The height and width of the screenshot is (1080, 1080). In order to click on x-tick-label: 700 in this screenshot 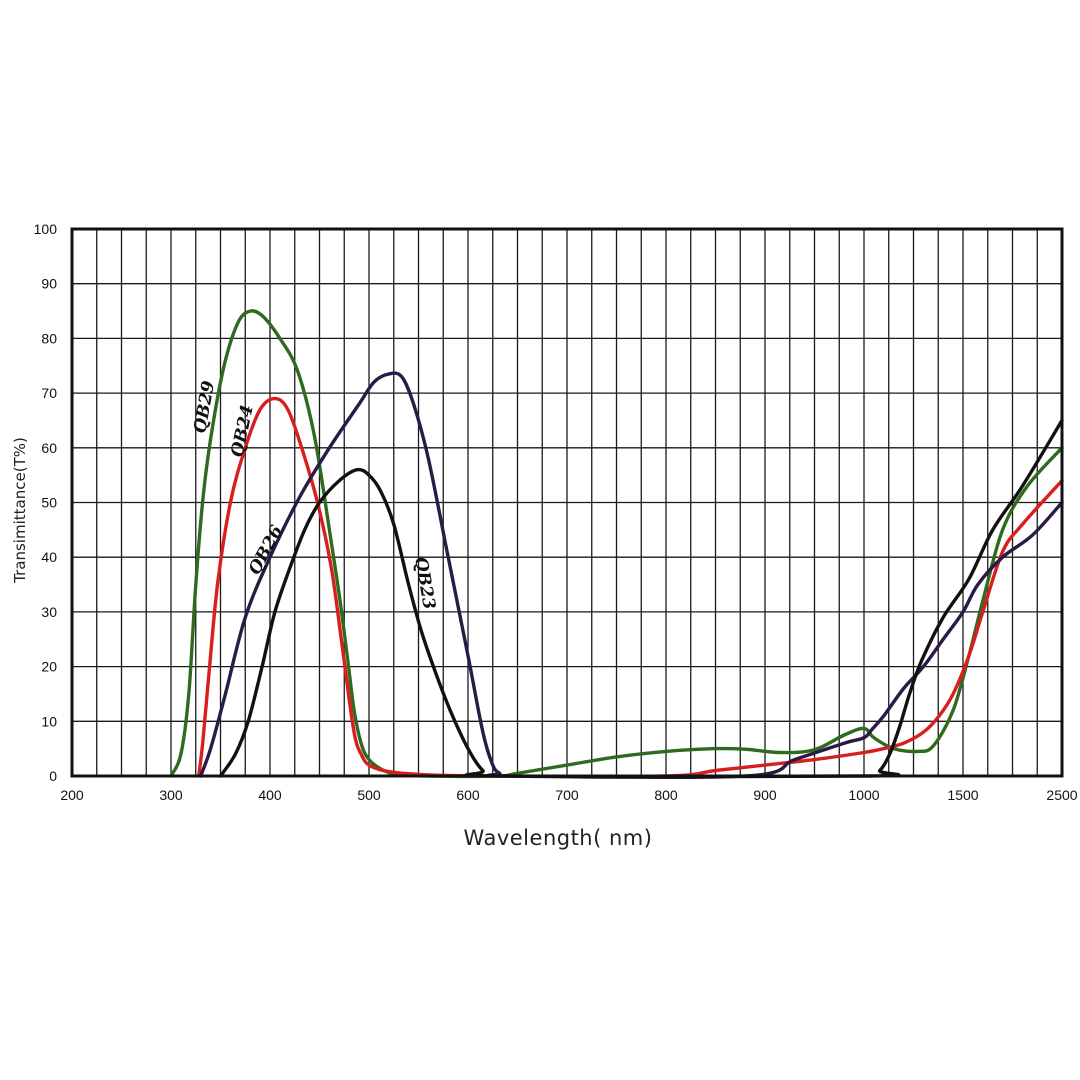, I will do `click(567, 795)`.